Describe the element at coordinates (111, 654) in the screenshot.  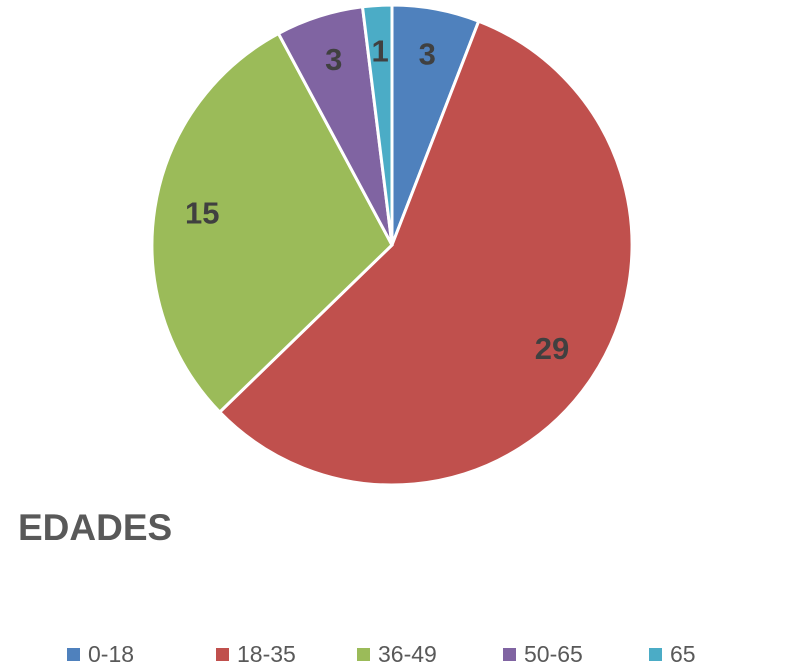
I see `legend-label: 0-18` at that location.